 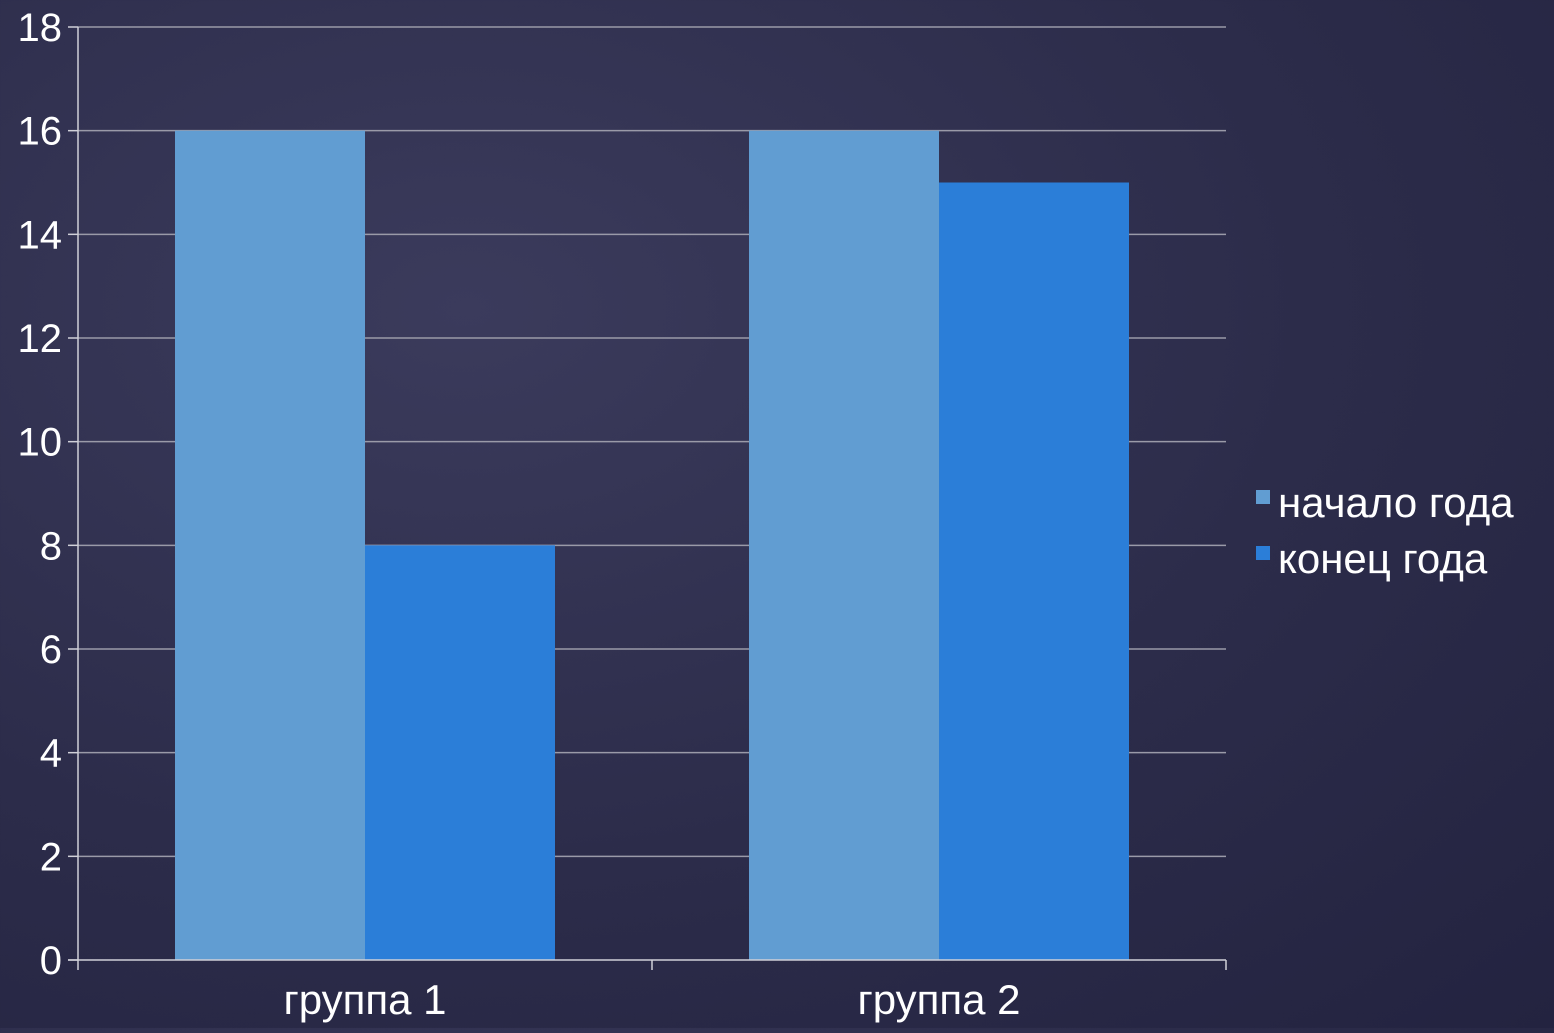 What do you see at coordinates (40, 339) in the screenshot?
I see `y-tick-label-12: 12` at bounding box center [40, 339].